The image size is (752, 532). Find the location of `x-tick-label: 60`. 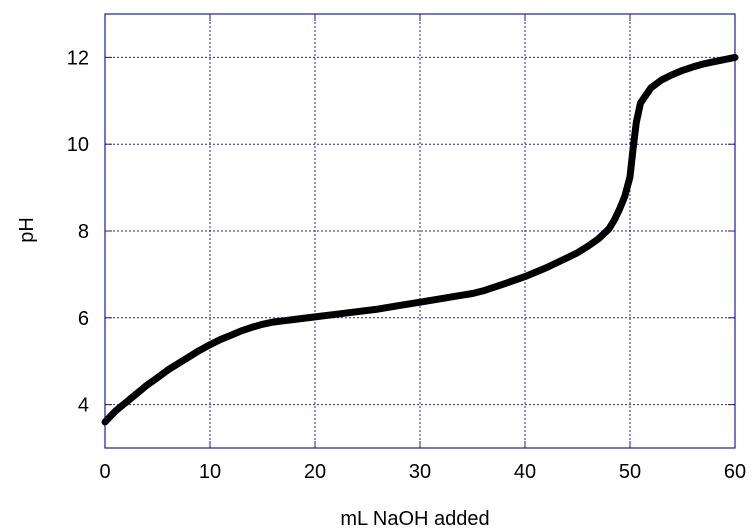

x-tick-label: 60 is located at coordinates (735, 472).